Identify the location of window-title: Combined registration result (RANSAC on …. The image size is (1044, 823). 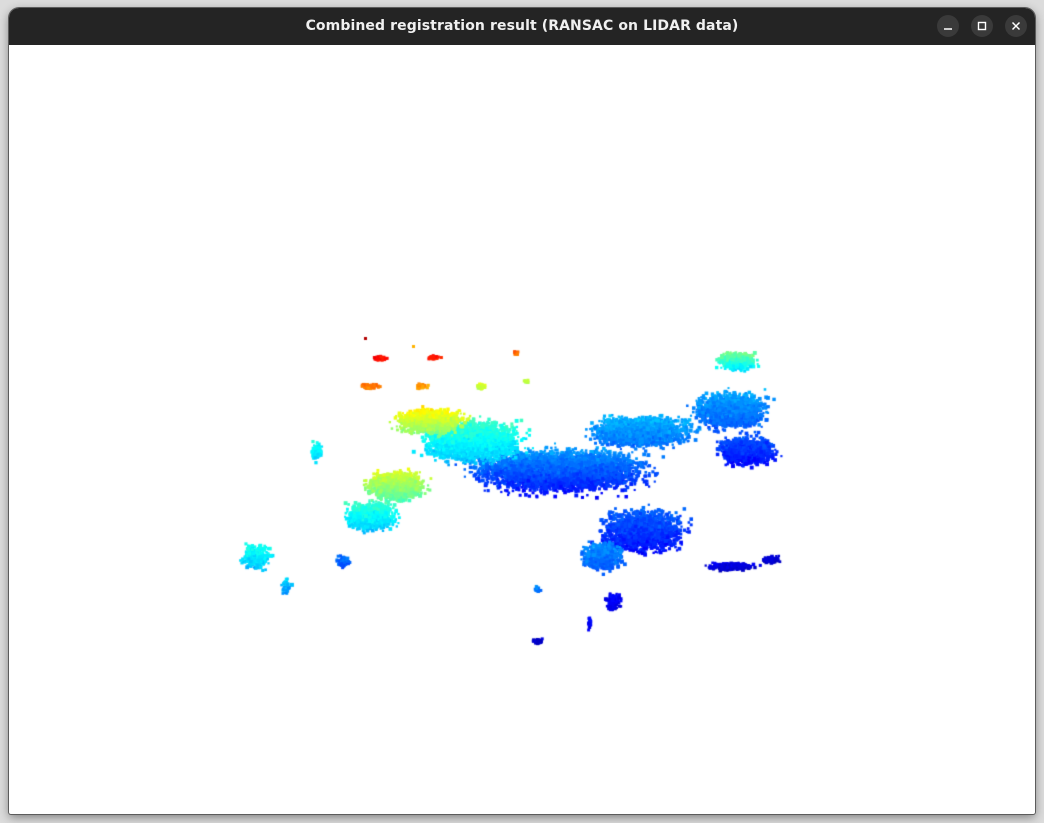
(522, 26).